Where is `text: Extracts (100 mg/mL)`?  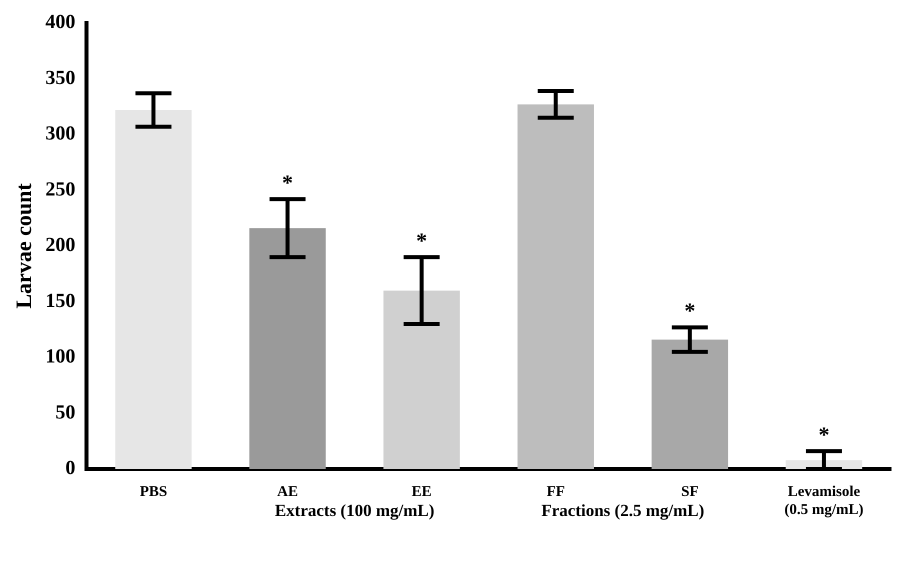 text: Extracts (100 mg/mL) is located at coordinates (354, 510).